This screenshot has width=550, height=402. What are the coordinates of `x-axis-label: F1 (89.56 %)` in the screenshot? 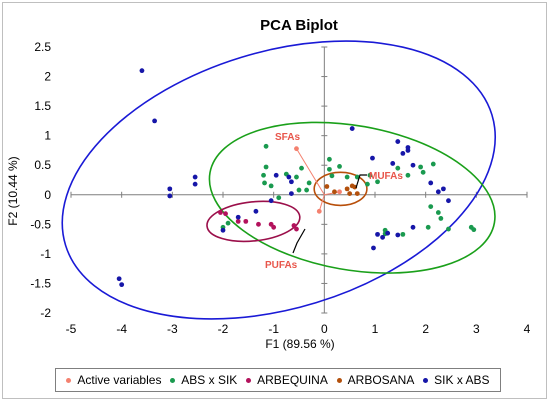 It's located at (299, 344).